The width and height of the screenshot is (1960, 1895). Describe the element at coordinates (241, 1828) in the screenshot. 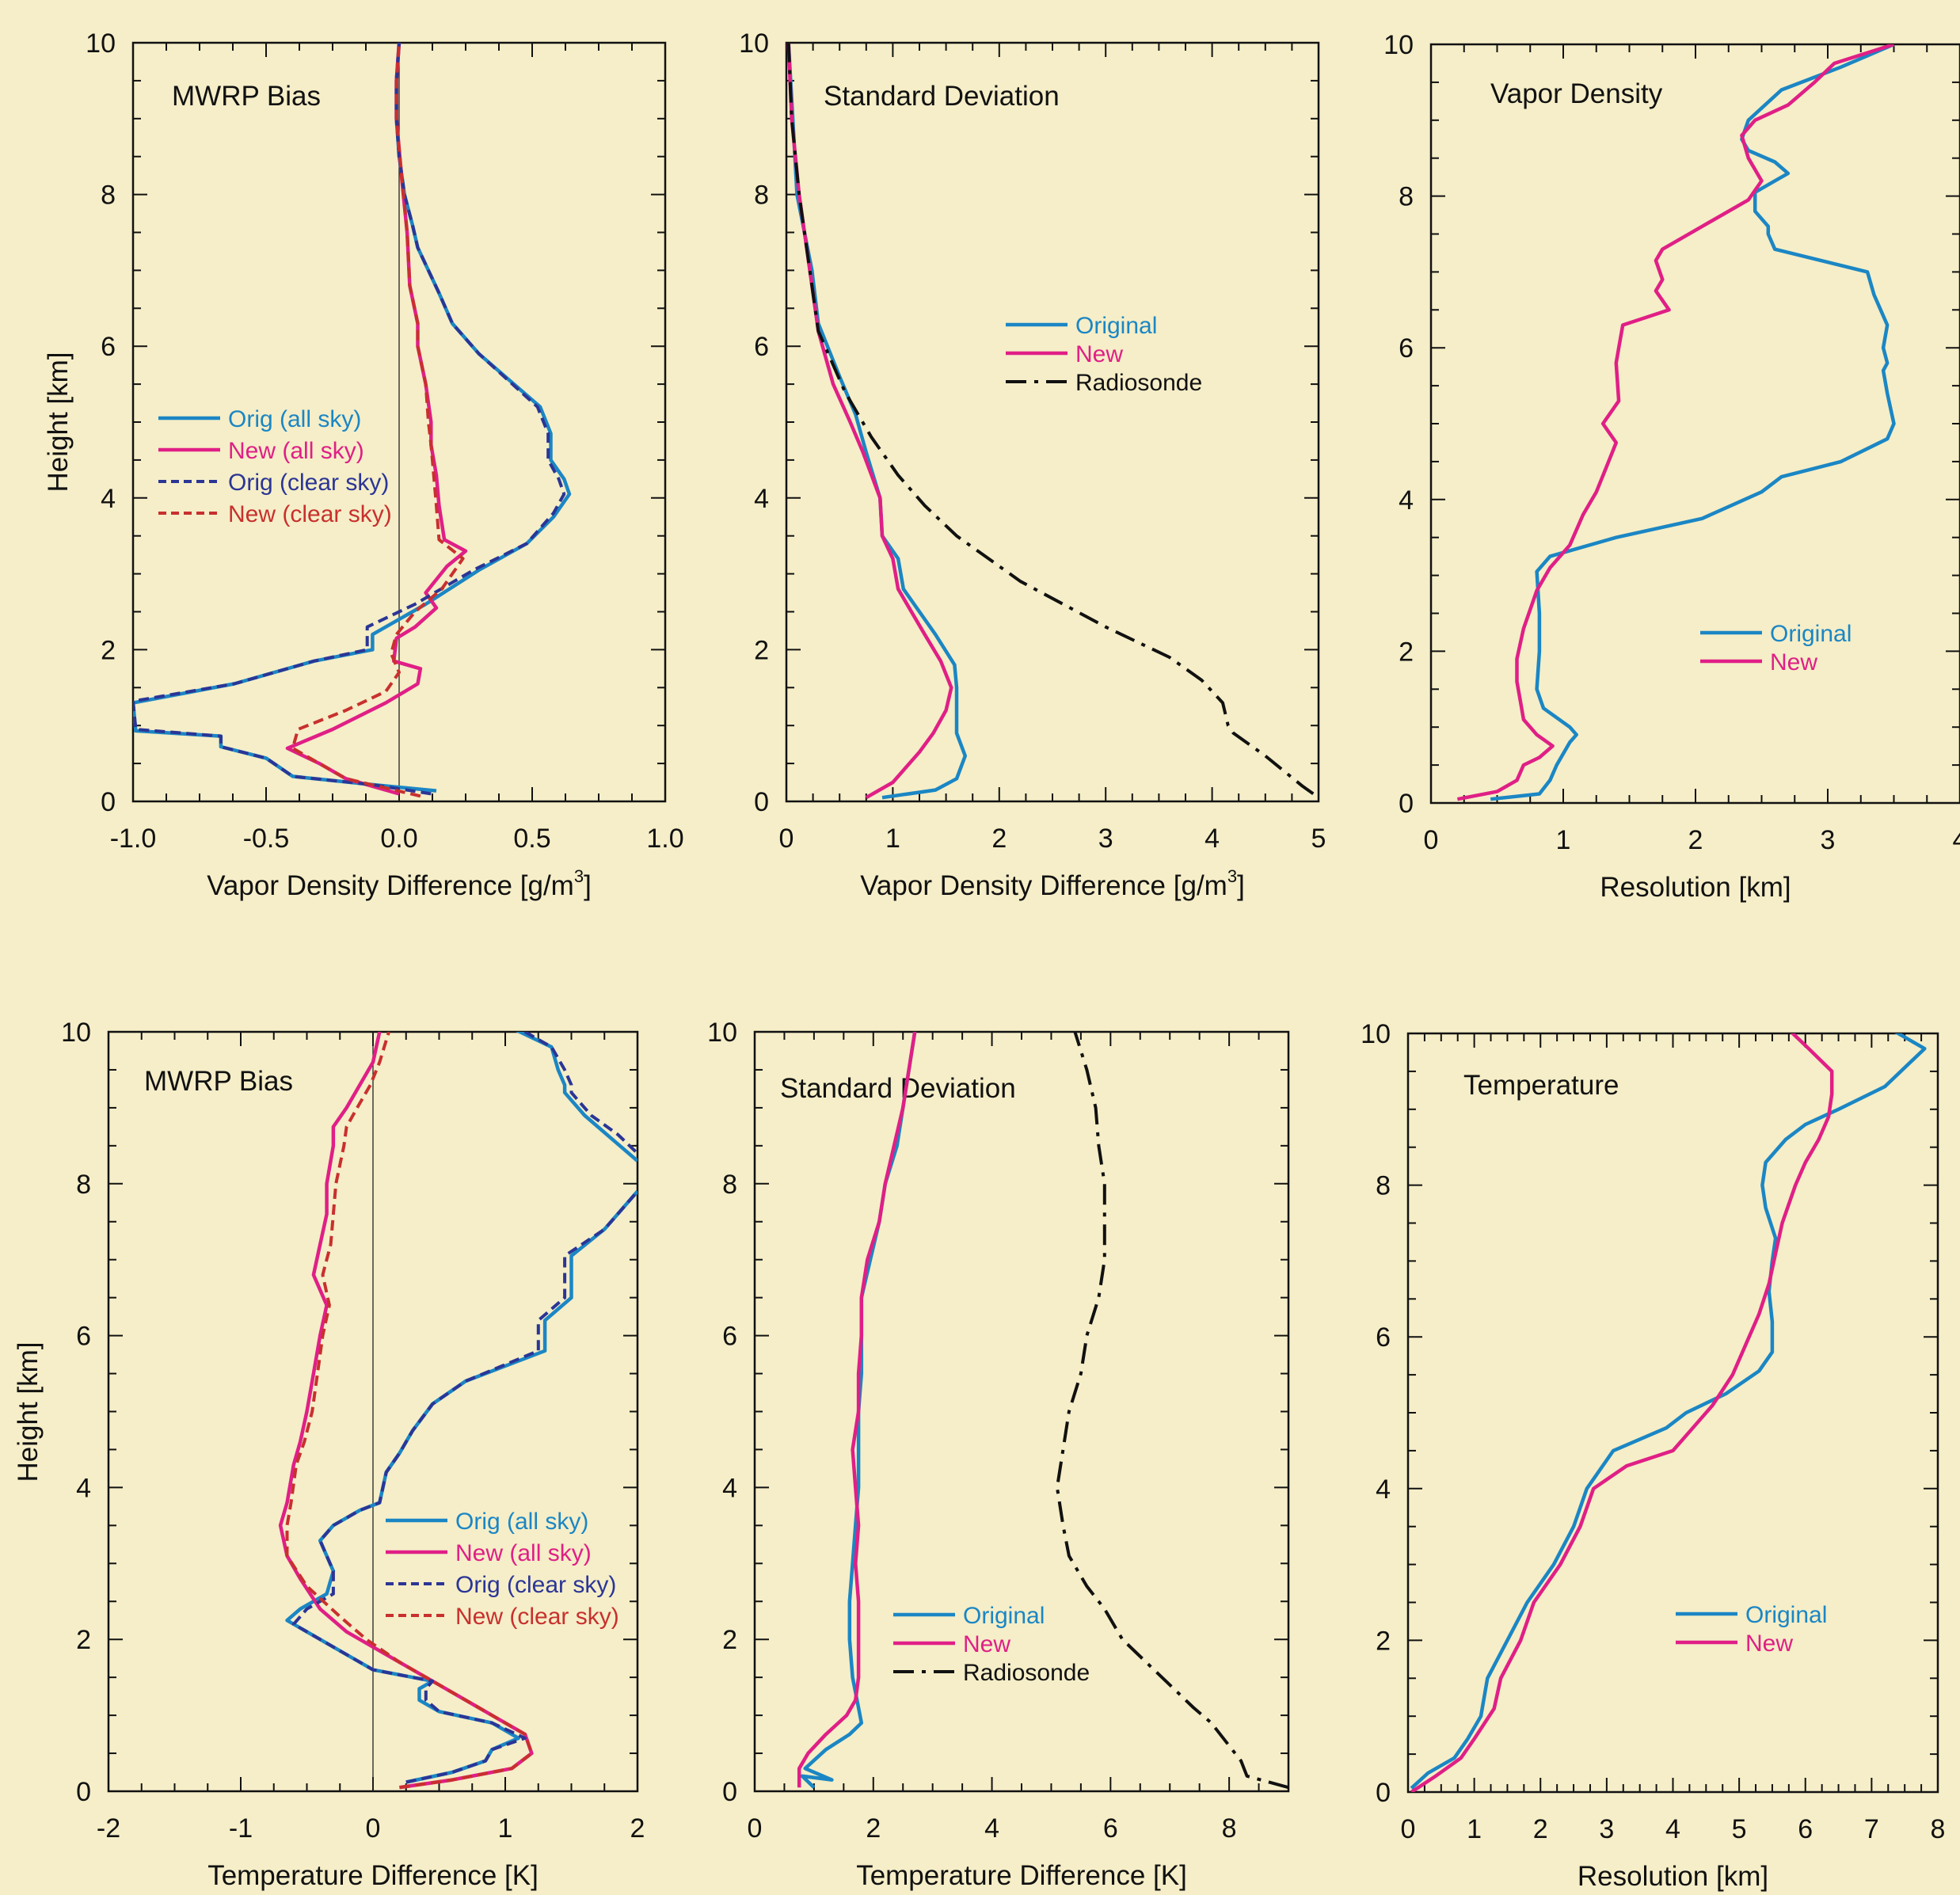

I see `x-tick-label: -1` at that location.